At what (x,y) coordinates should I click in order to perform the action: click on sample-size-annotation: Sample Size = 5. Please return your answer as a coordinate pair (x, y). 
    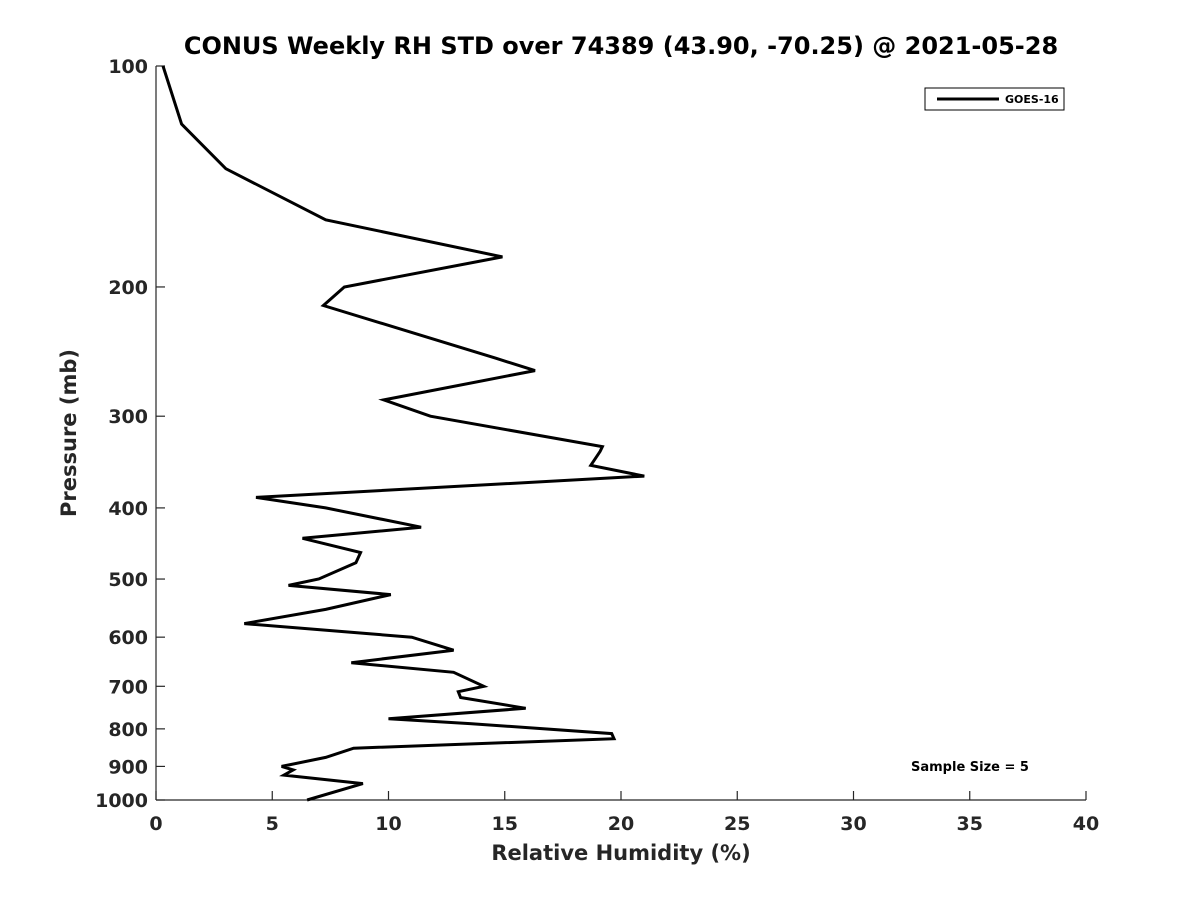
    Looking at the image, I should click on (970, 767).